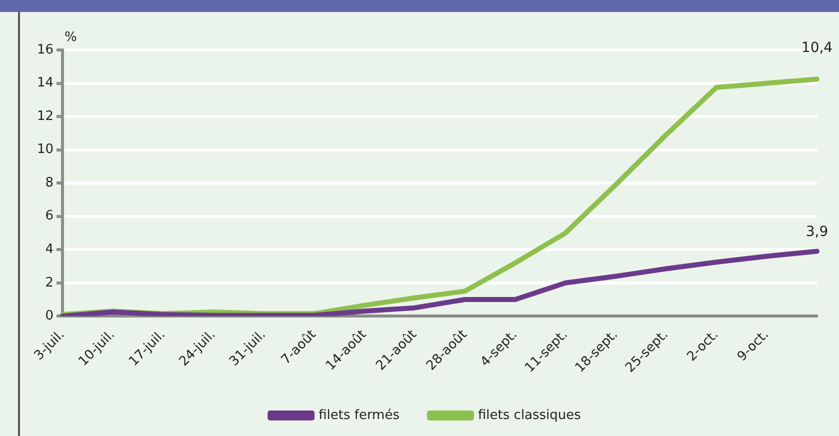 This screenshot has height=436, width=839. Describe the element at coordinates (70, 37) in the screenshot. I see `y-axis-title: %` at that location.